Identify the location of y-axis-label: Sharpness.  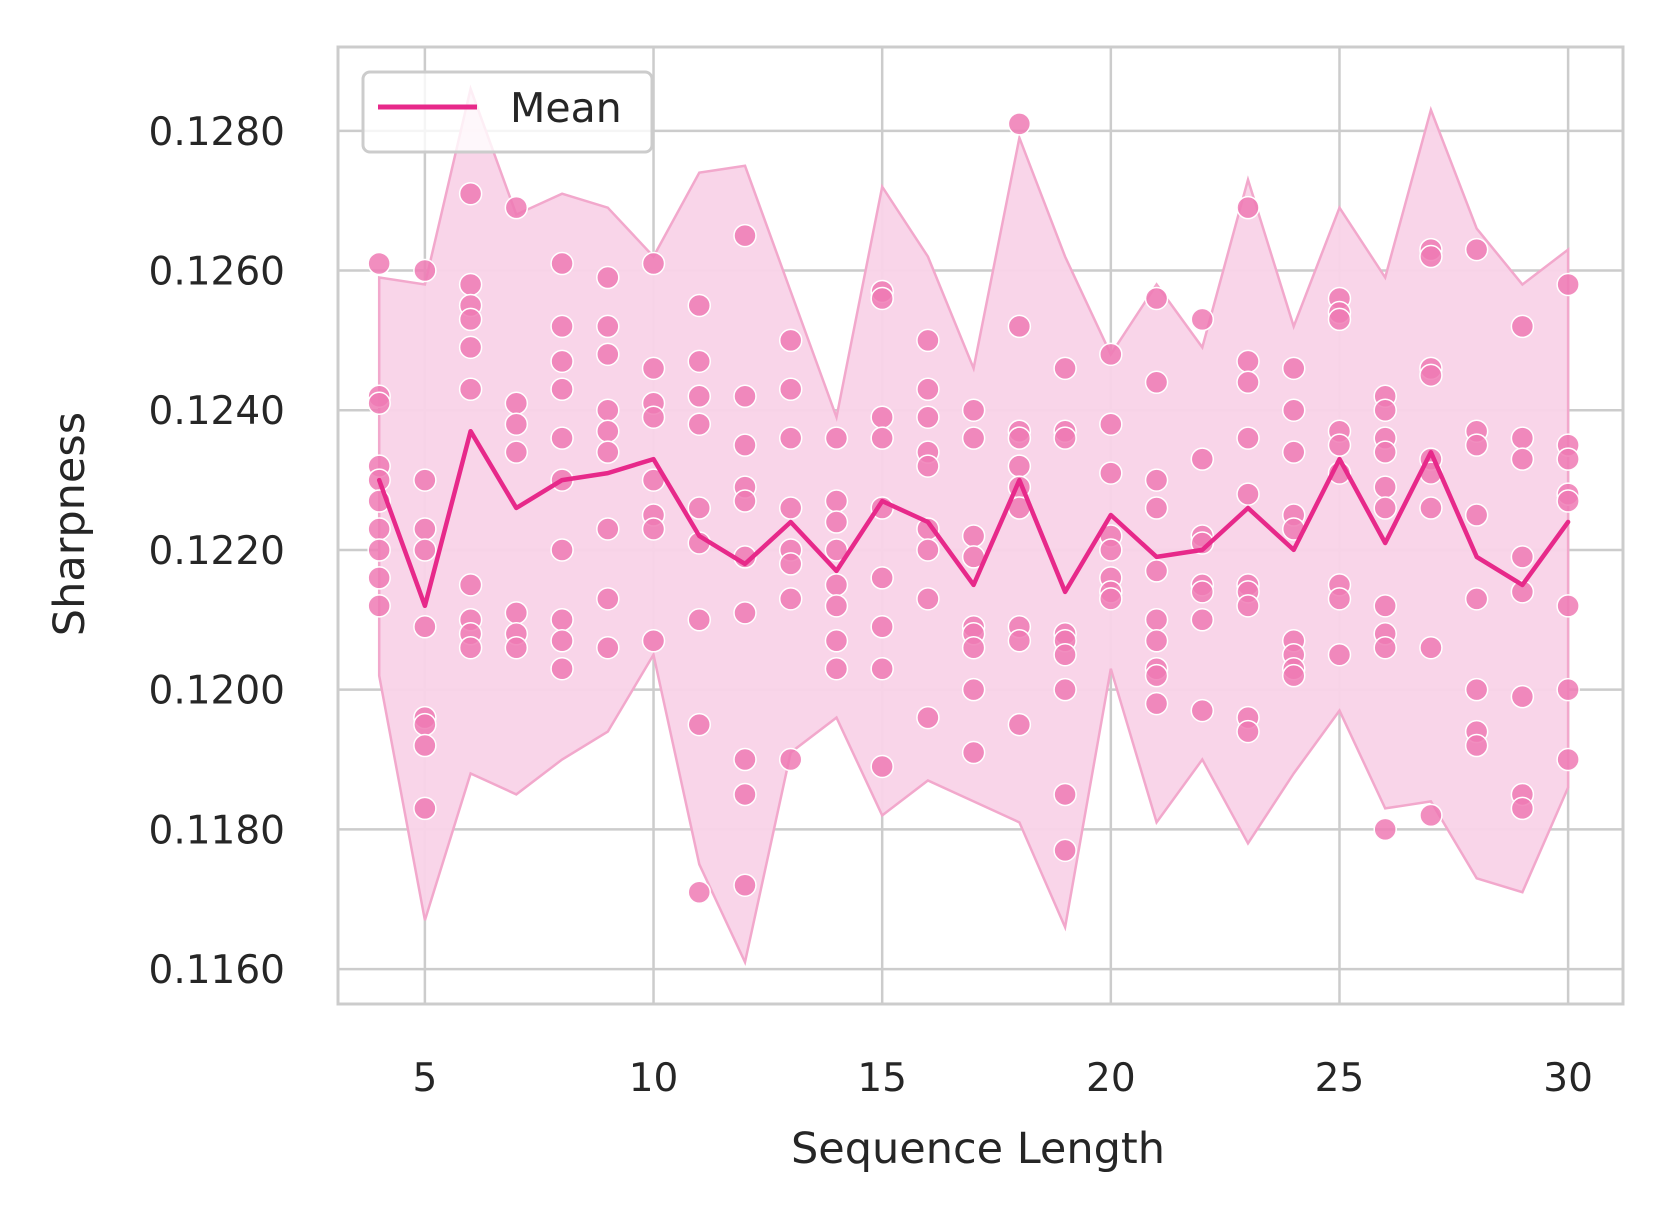
(70, 524).